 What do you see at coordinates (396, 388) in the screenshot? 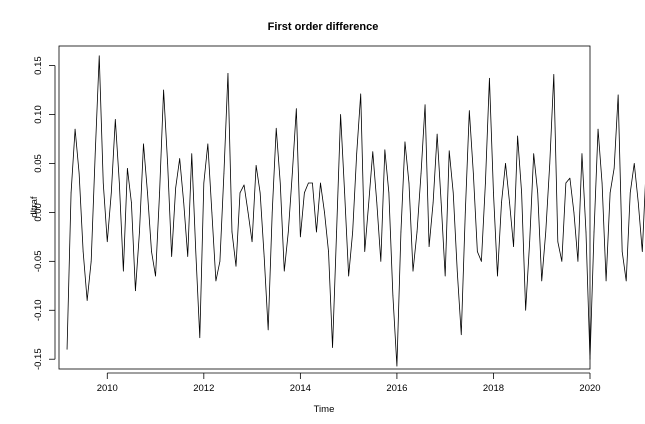
I see `x-tick-label: 2016` at bounding box center [396, 388].